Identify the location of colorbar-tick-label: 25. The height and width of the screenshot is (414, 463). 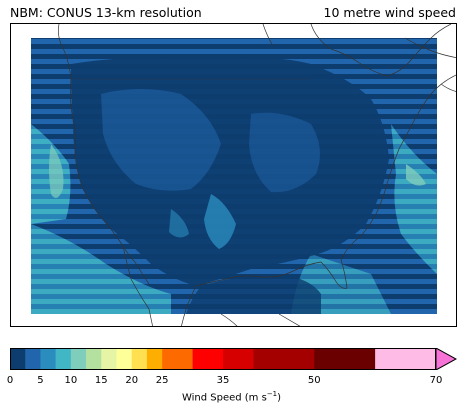
(162, 380).